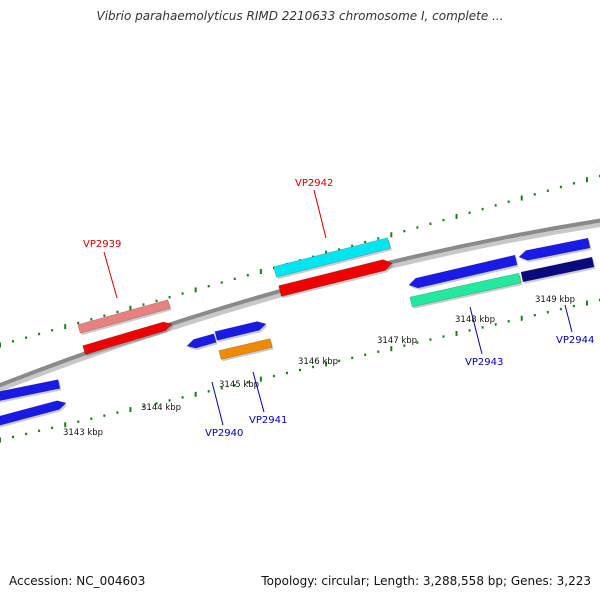 The width and height of the screenshot is (600, 600). Describe the element at coordinates (332, 257) in the screenshot. I see `gene-feature-vp2942` at that location.